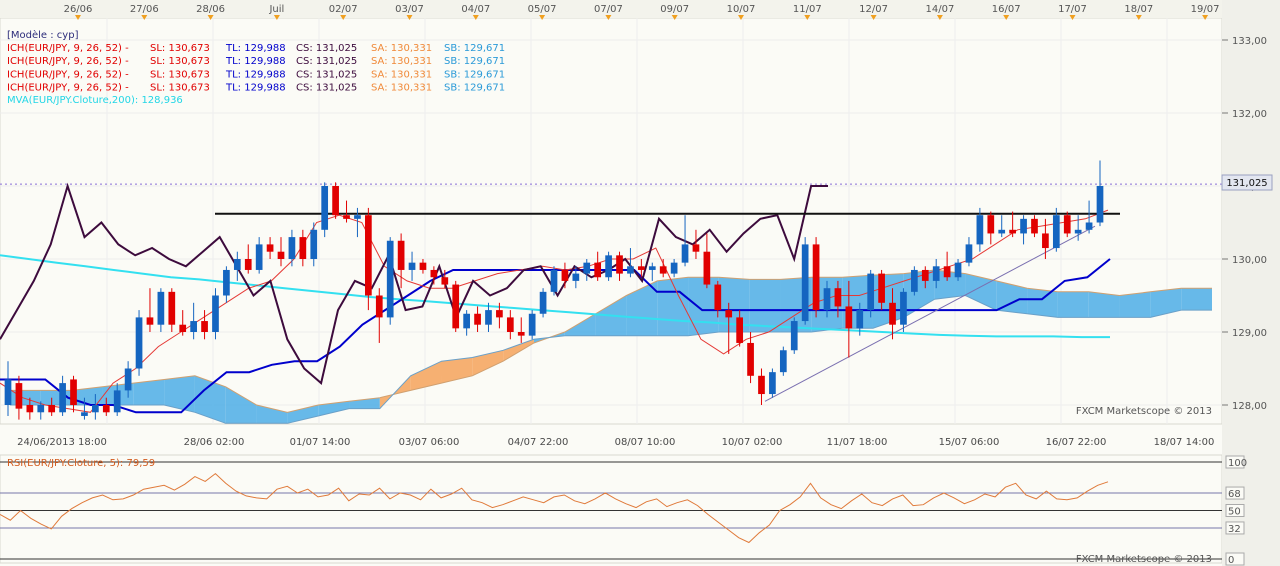  I want to click on top-date-label: 12/07, so click(873, 9).